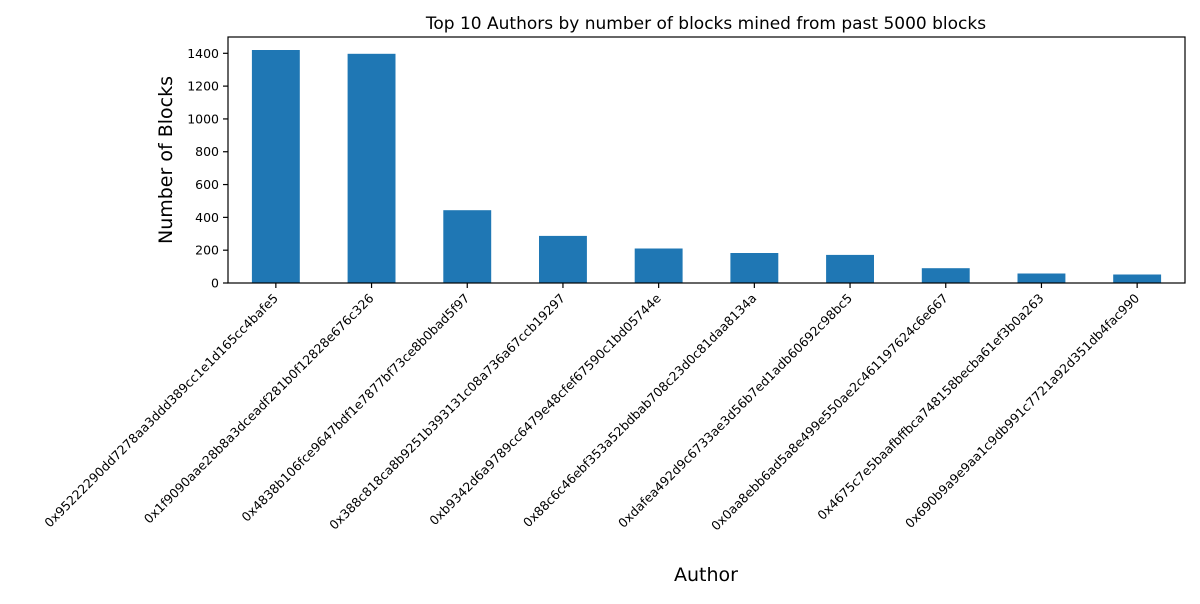 The height and width of the screenshot is (604, 1200). Describe the element at coordinates (203, 53) in the screenshot. I see `y-tick-label: 1400` at that location.